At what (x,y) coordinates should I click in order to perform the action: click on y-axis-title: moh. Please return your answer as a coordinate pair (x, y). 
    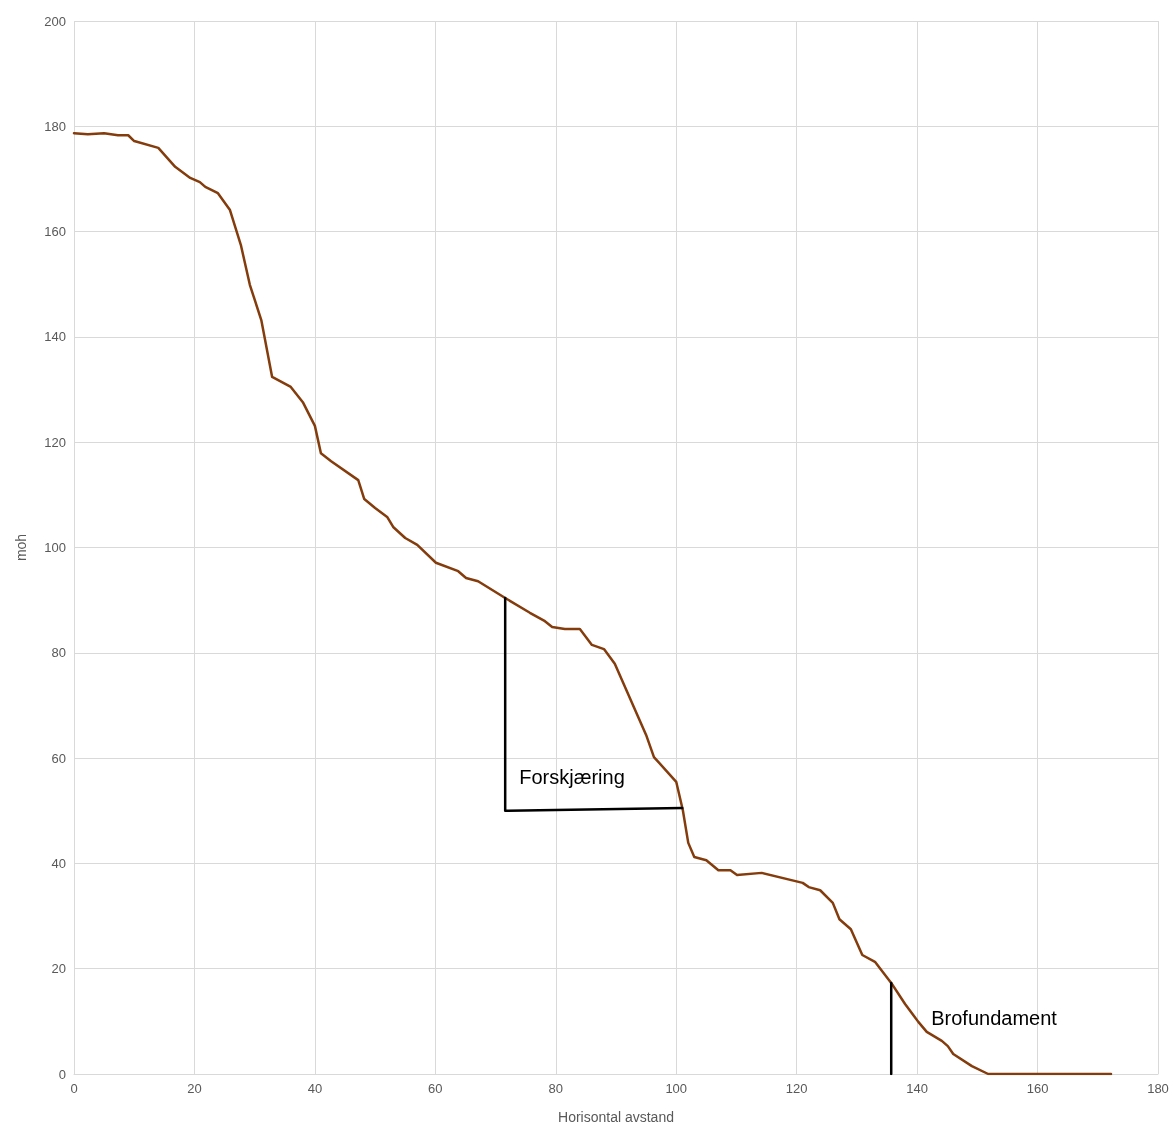
    Looking at the image, I should click on (21, 547).